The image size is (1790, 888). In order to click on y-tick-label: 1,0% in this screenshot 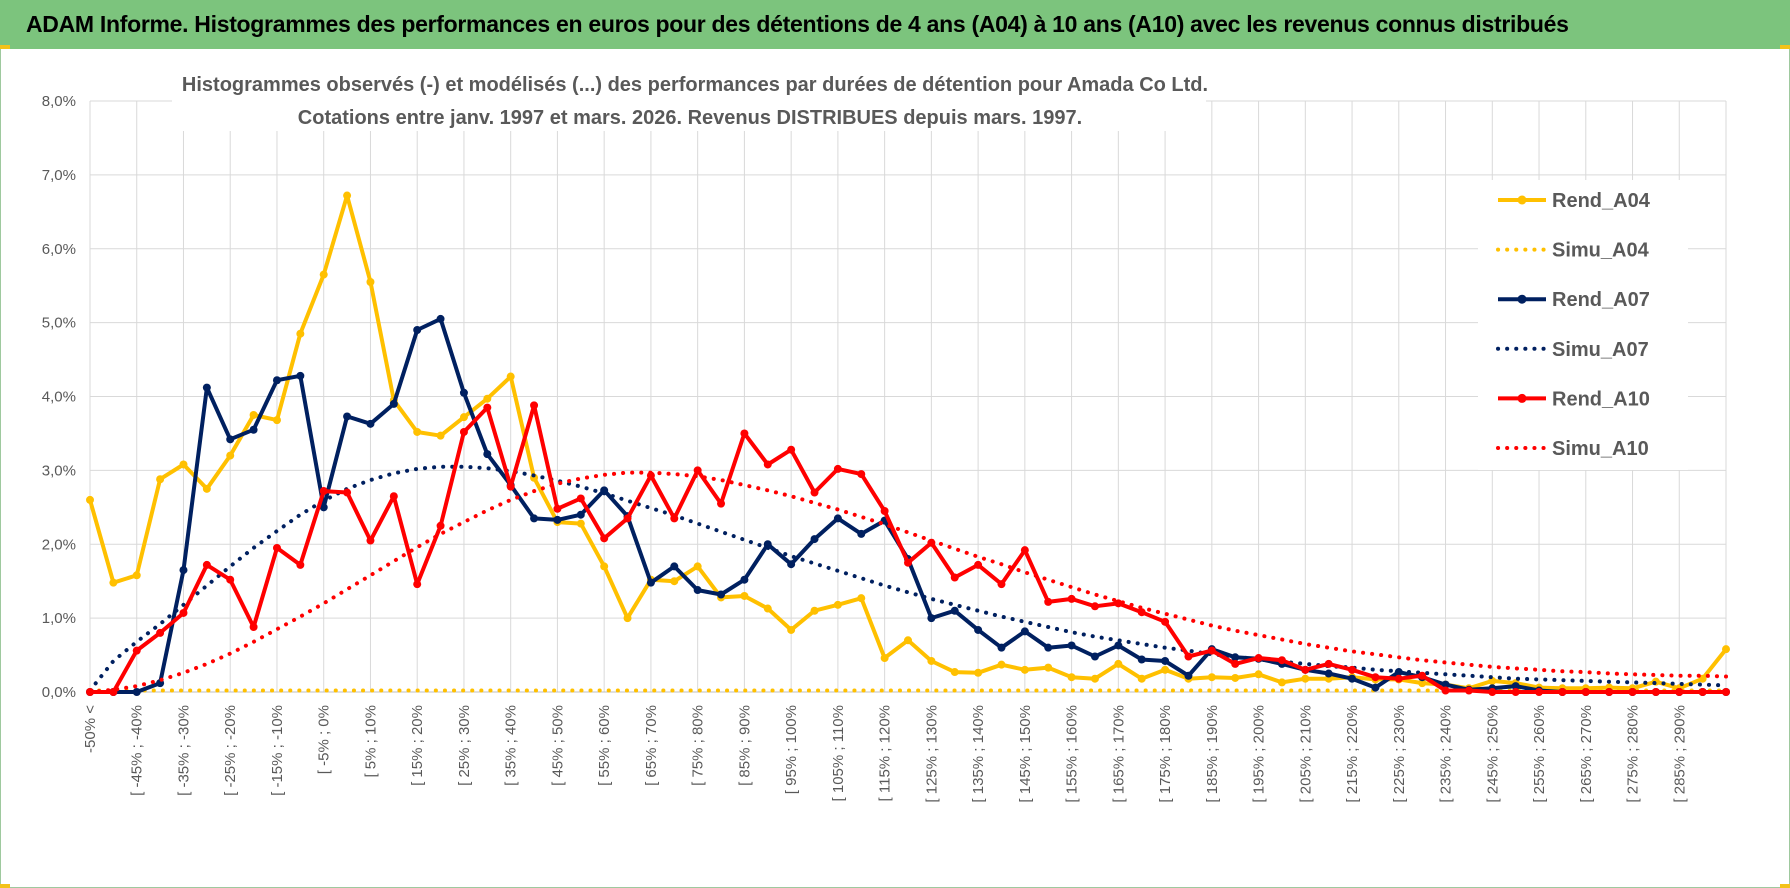, I will do `click(59, 618)`.